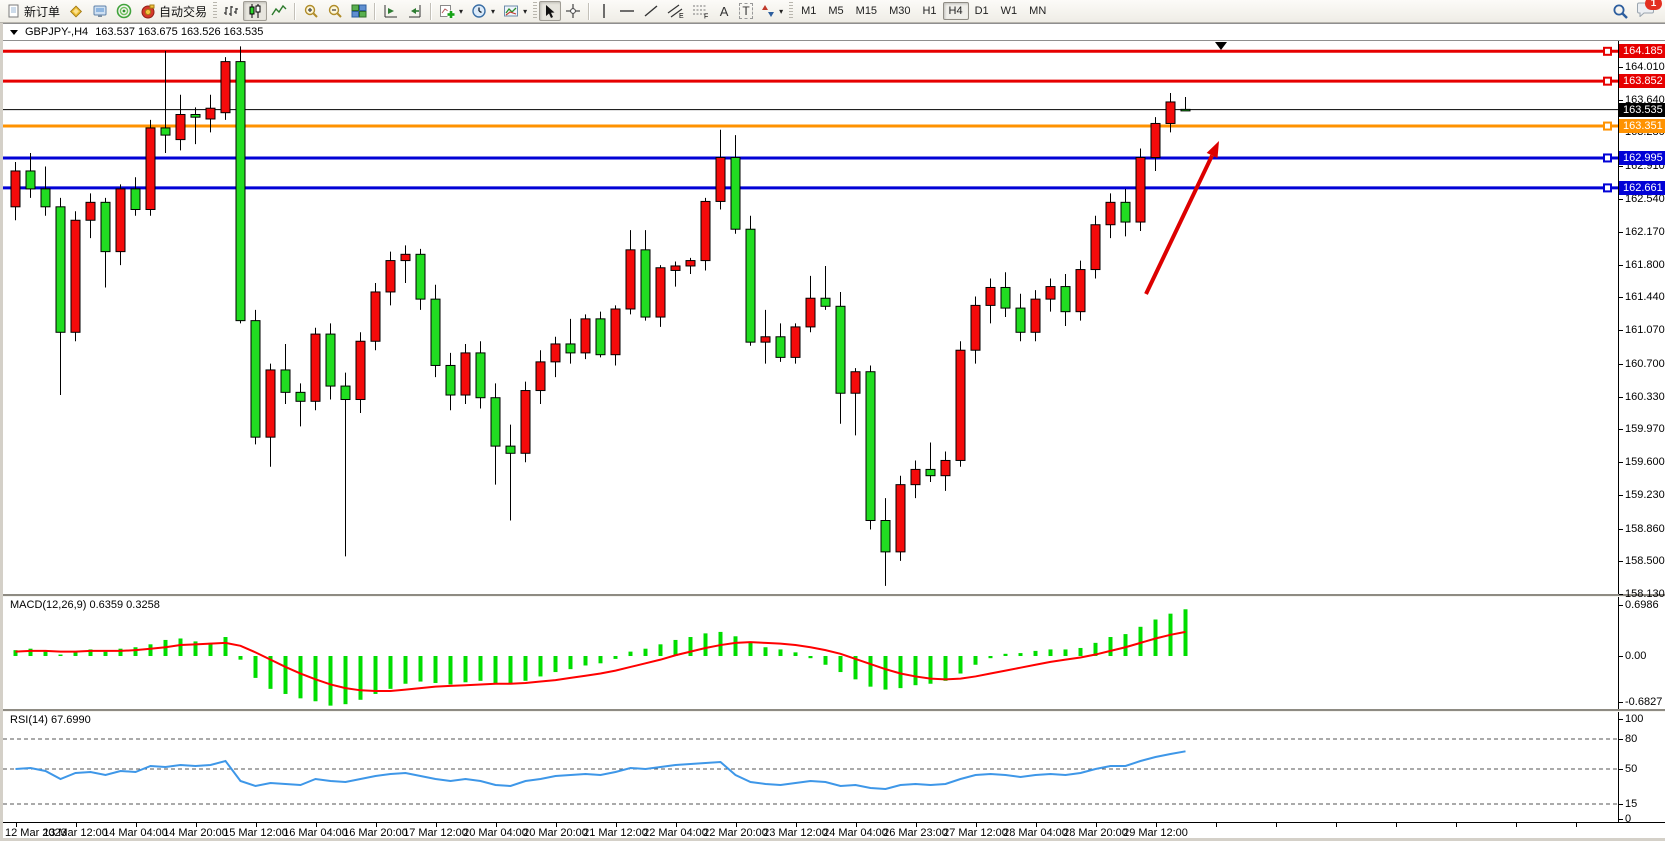 The image size is (1665, 841). Describe the element at coordinates (808, 11) in the screenshot. I see `tf-button-m1: M1` at that location.